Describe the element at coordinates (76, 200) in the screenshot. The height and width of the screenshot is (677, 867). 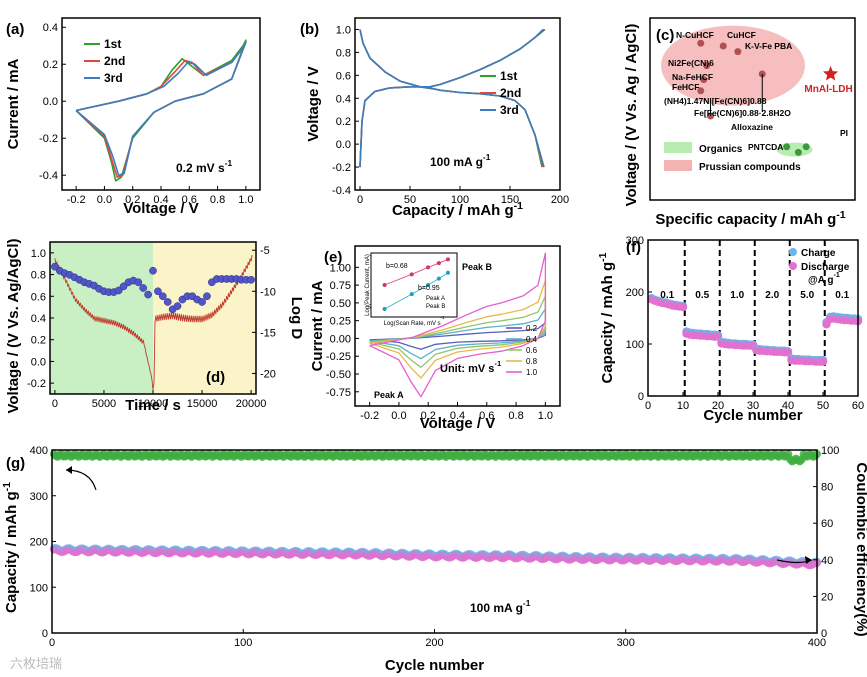
I see `a-x-tick-label: -0.2` at that location.